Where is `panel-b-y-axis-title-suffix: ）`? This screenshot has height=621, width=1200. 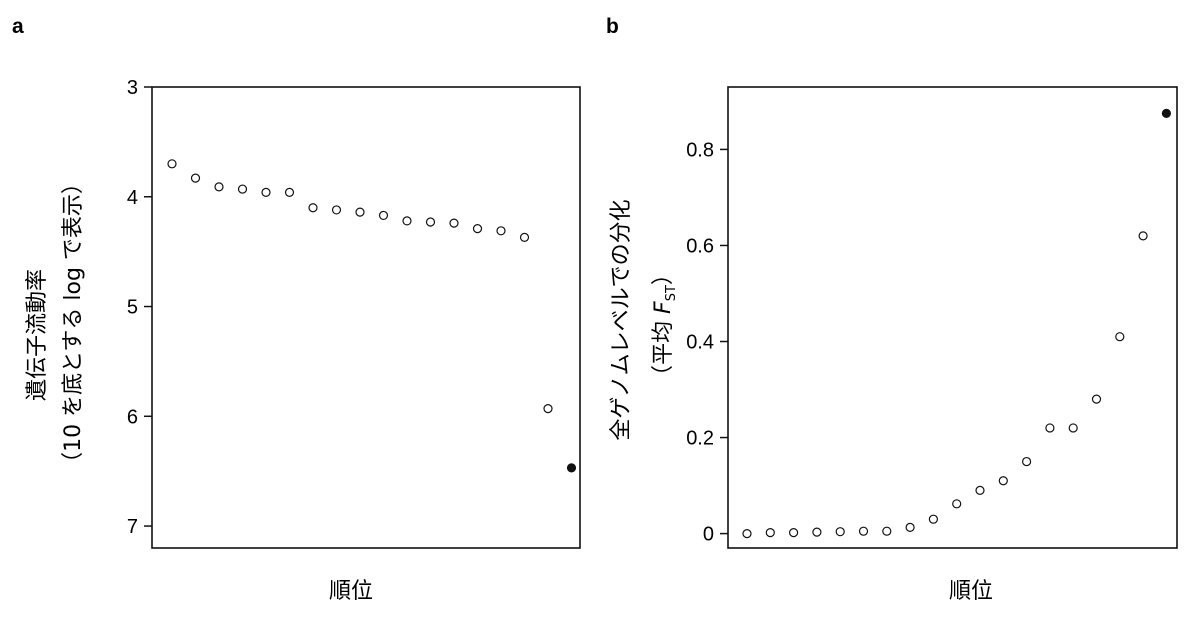 panel-b-y-axis-title-suffix: ） is located at coordinates (663, 274).